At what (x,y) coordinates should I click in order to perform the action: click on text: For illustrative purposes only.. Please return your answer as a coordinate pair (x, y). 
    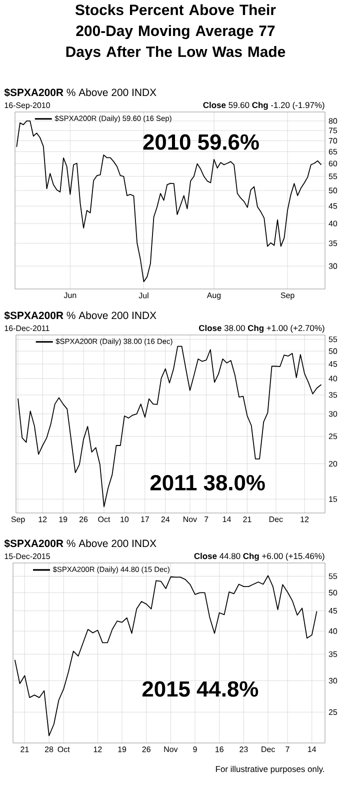
    Looking at the image, I should click on (270, 770).